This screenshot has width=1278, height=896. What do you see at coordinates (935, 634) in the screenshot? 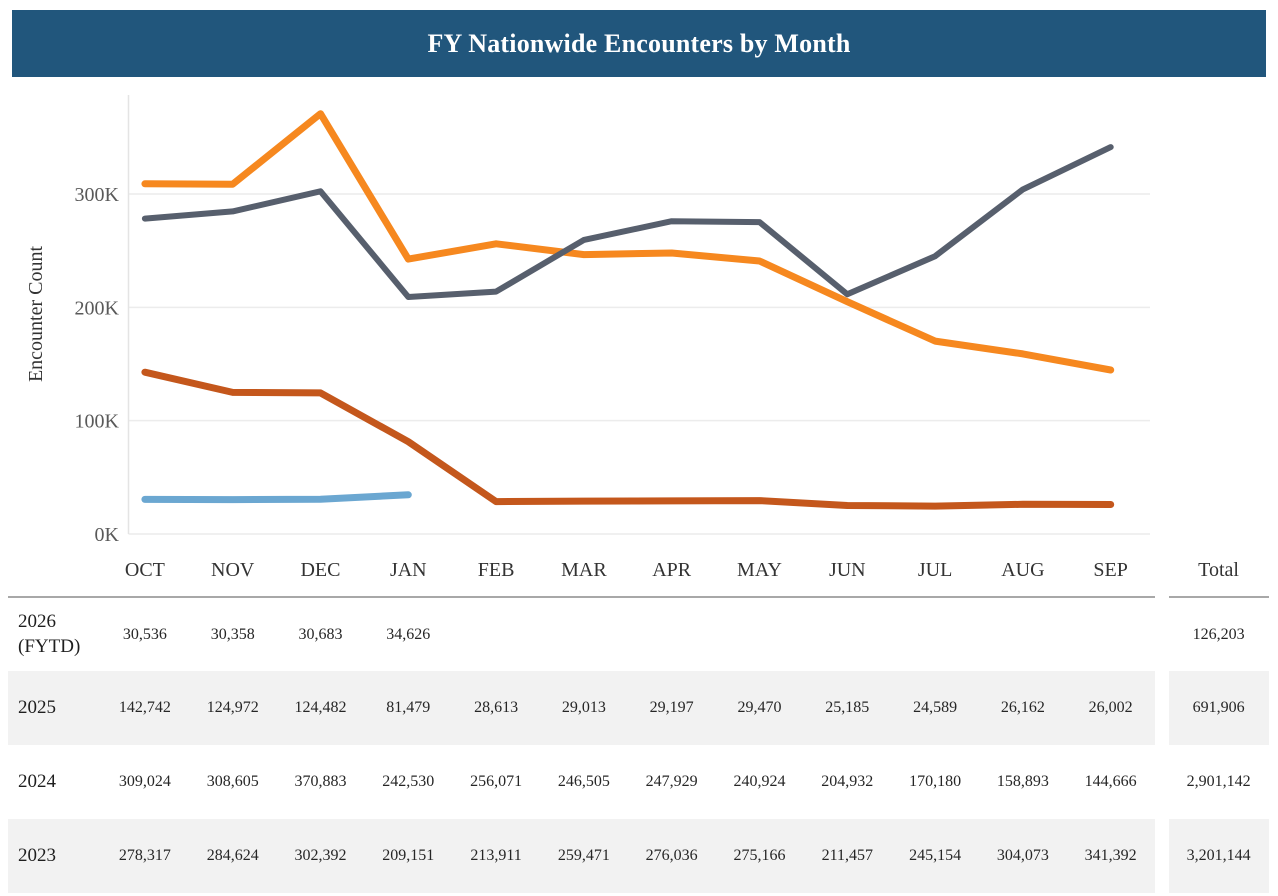
I see `value-jul` at bounding box center [935, 634].